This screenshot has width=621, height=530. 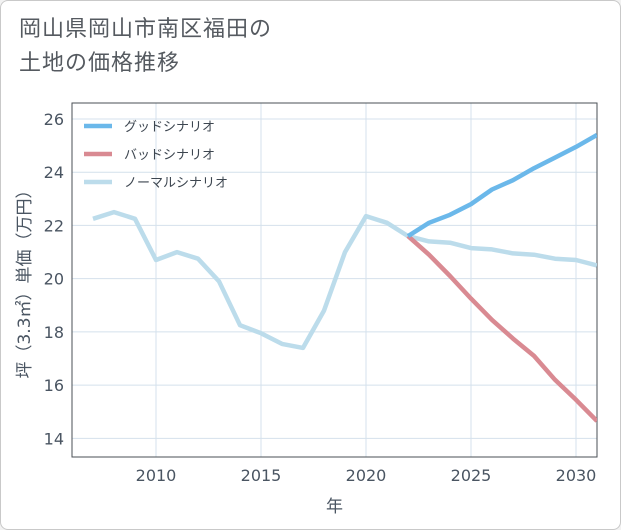 I want to click on y-tick-label: 22, so click(x=54, y=225).